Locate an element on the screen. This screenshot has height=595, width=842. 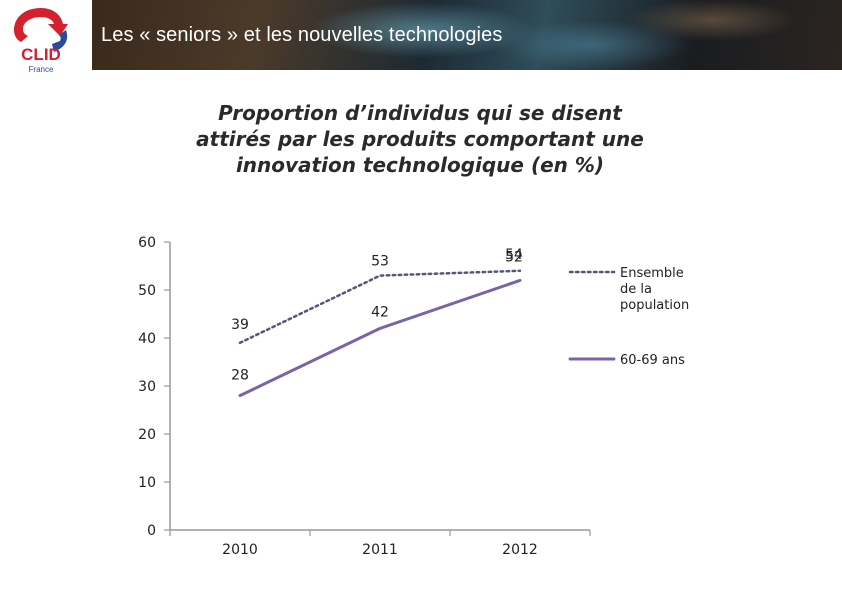
chart-title-line: innovation technologique (en %) is located at coordinates (420, 165).